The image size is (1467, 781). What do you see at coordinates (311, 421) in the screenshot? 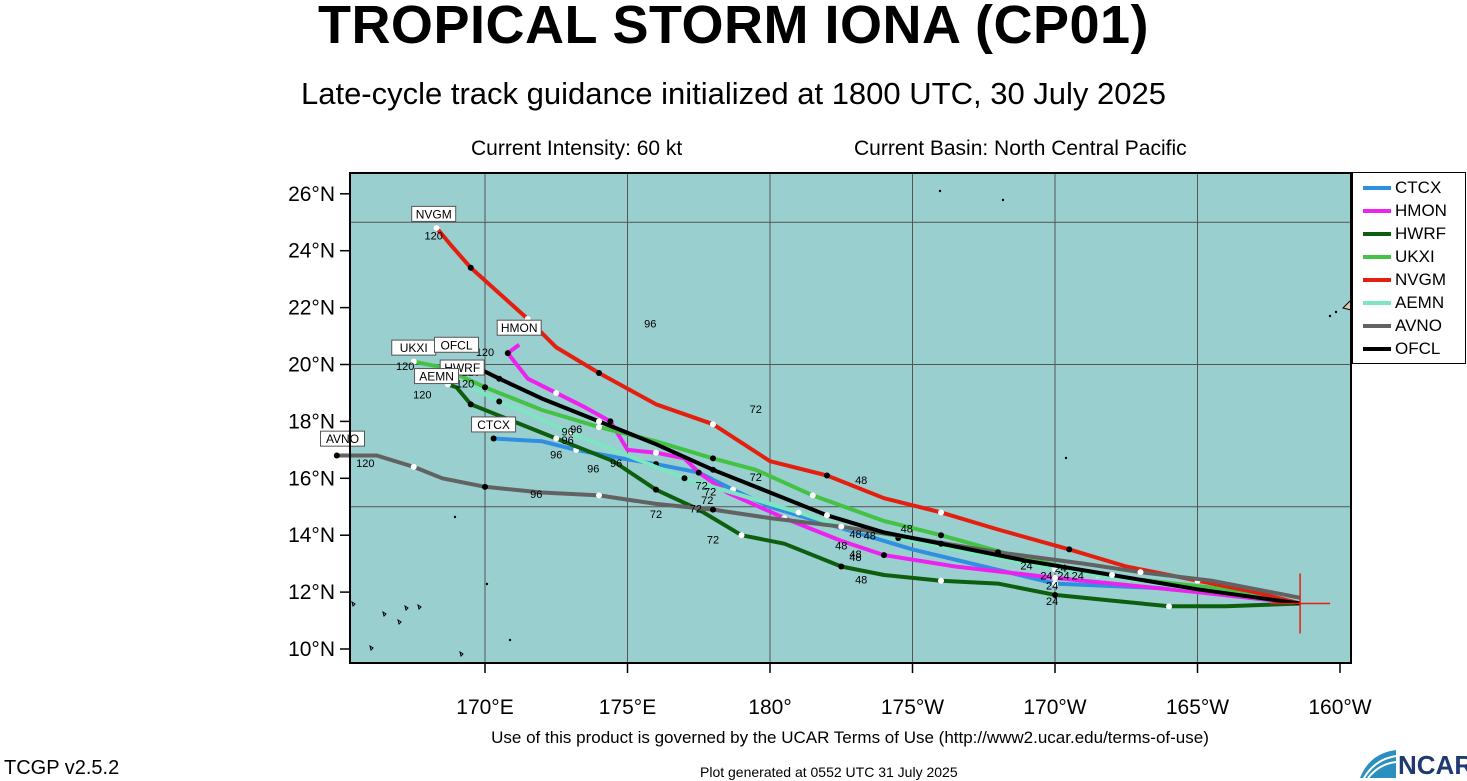
I see `lat-label: 18°N` at bounding box center [311, 421].